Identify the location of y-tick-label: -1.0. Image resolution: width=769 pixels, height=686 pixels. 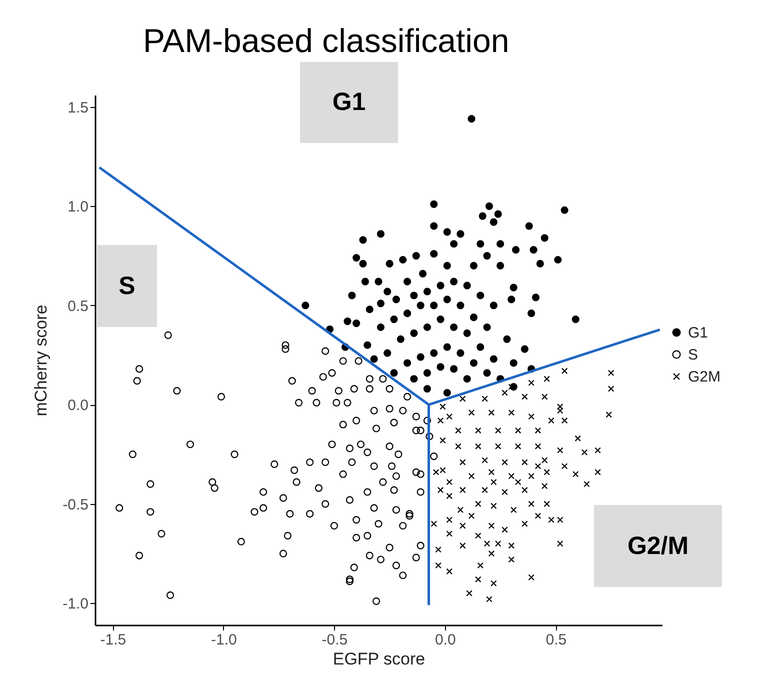
(75, 604).